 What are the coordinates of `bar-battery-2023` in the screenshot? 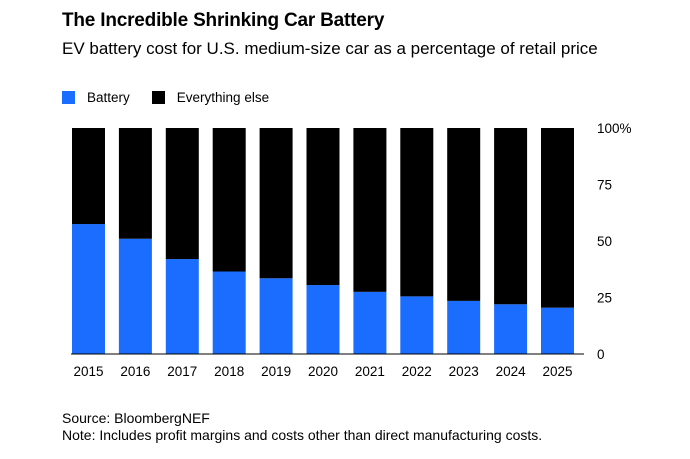 It's located at (464, 327).